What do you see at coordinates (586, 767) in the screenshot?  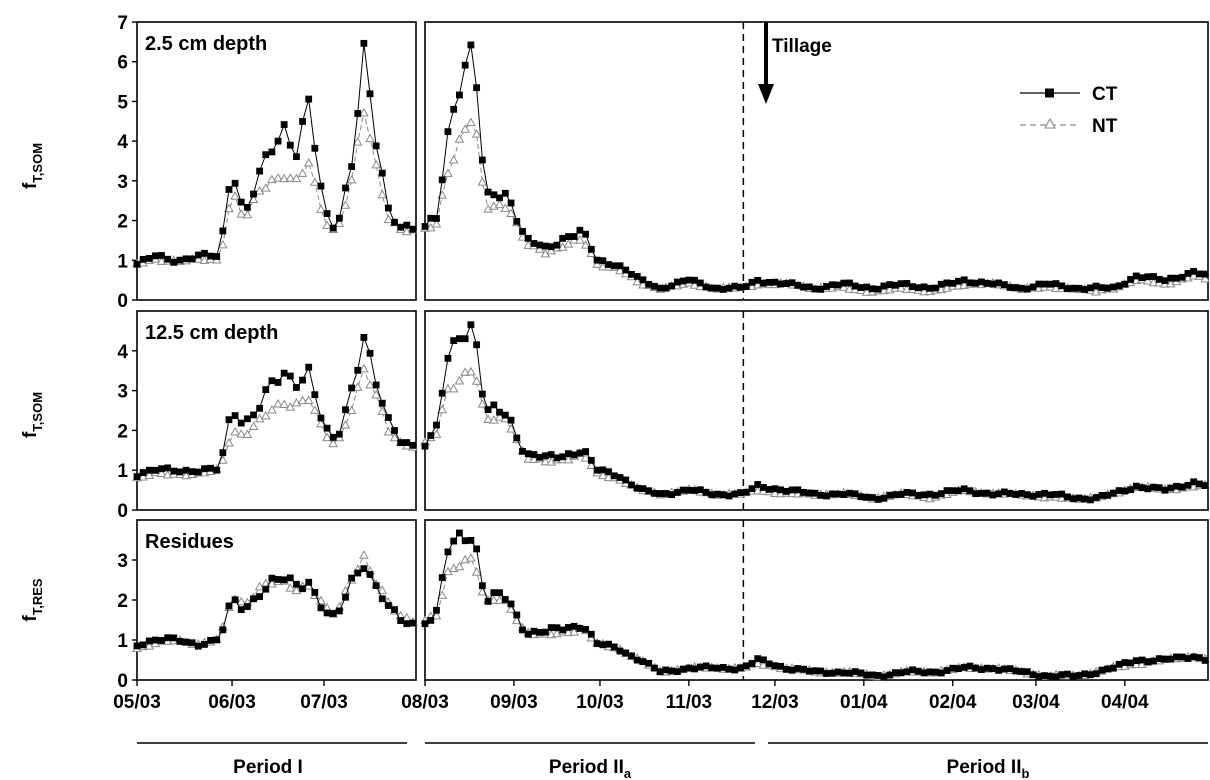 I see `period-iia-label-main: Period II` at bounding box center [586, 767].